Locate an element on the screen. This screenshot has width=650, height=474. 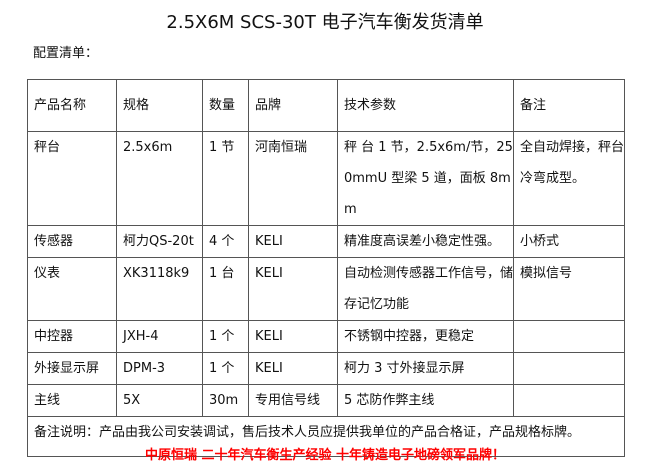
cell-spec: 2.5x6m is located at coordinates (159, 178).